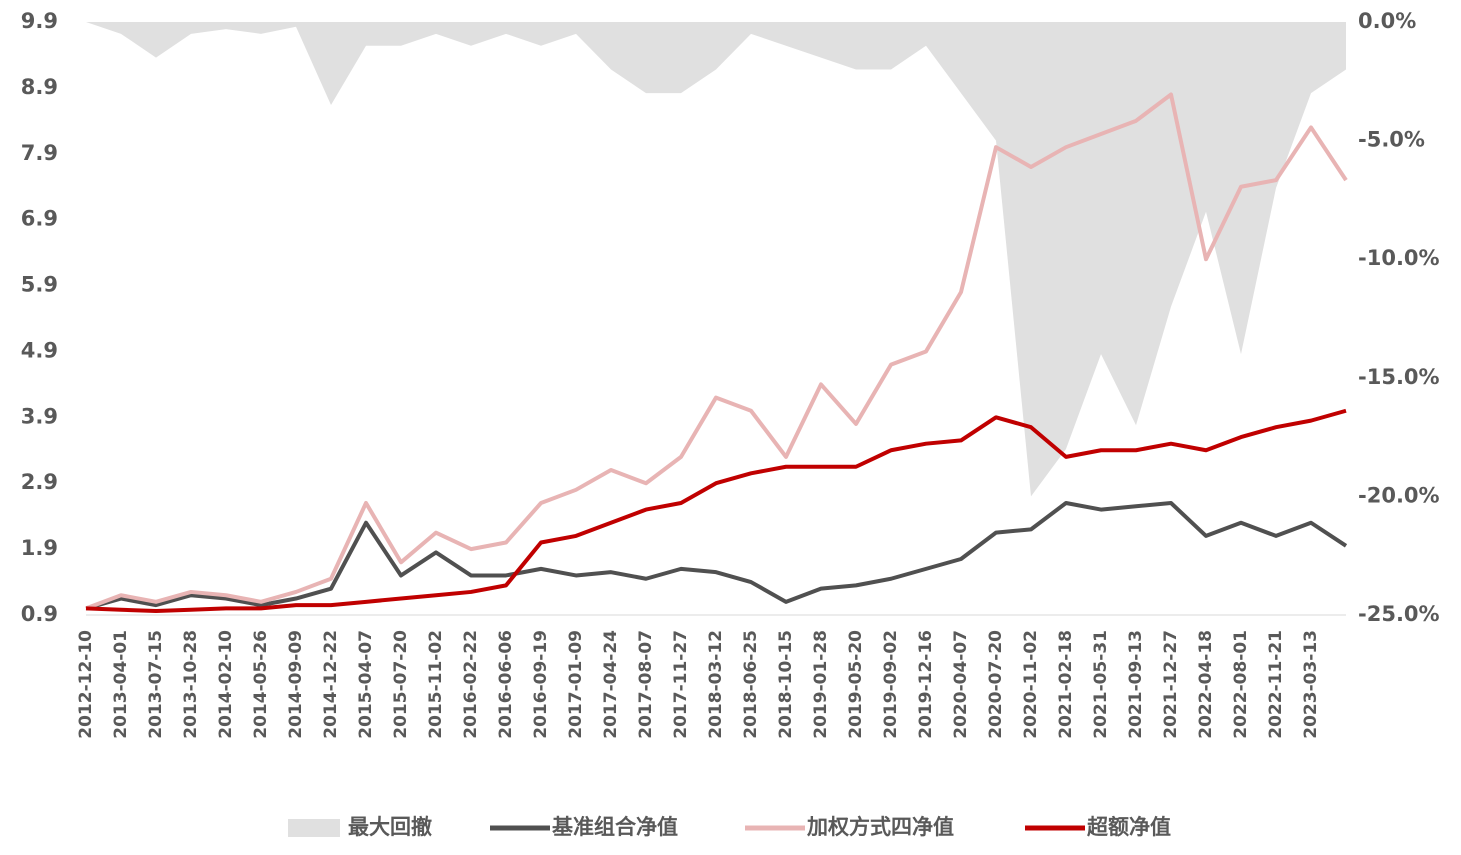  Describe the element at coordinates (1399, 495) in the screenshot. I see `y2-tick-label: -20.0%` at that location.